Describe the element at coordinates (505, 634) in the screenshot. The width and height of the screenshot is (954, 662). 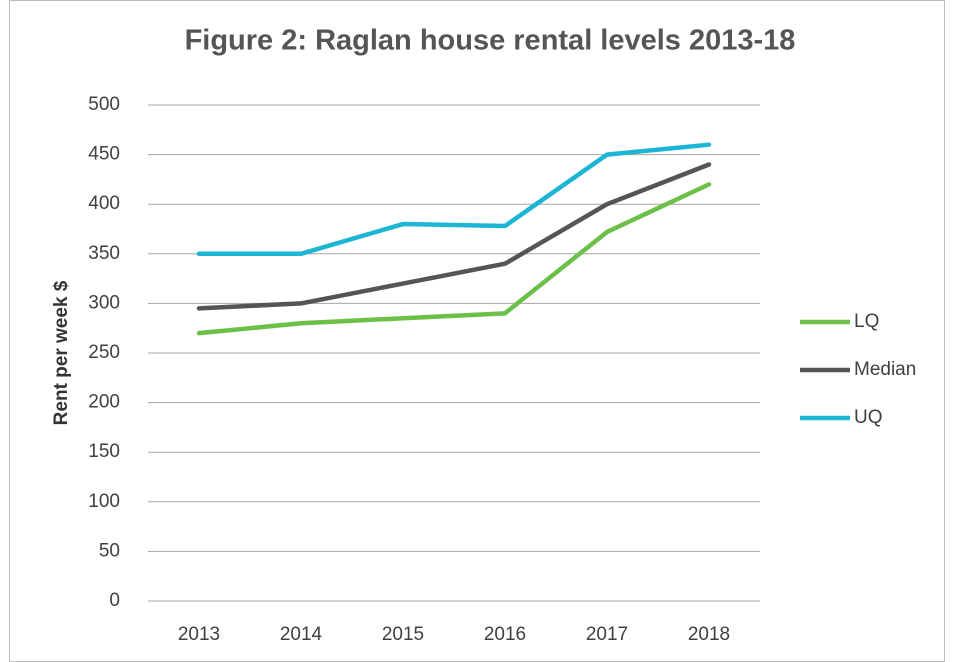
I see `x-tick-label: 2016` at that location.